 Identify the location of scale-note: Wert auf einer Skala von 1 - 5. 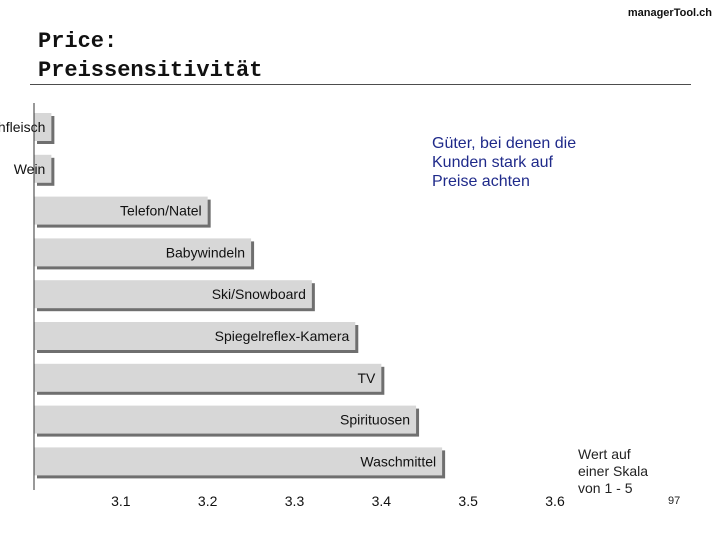
(628, 471).